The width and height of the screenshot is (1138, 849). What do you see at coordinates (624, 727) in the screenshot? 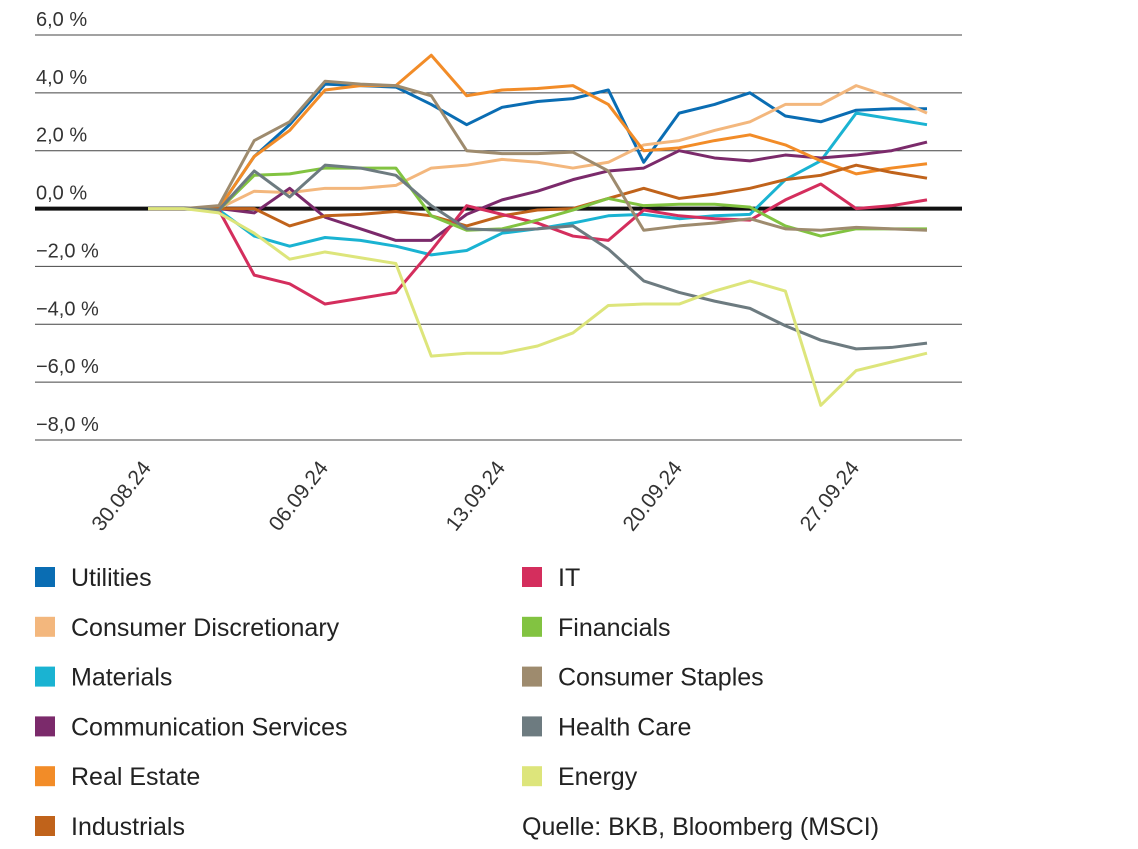
I see `legend-label: Health Care` at bounding box center [624, 727].